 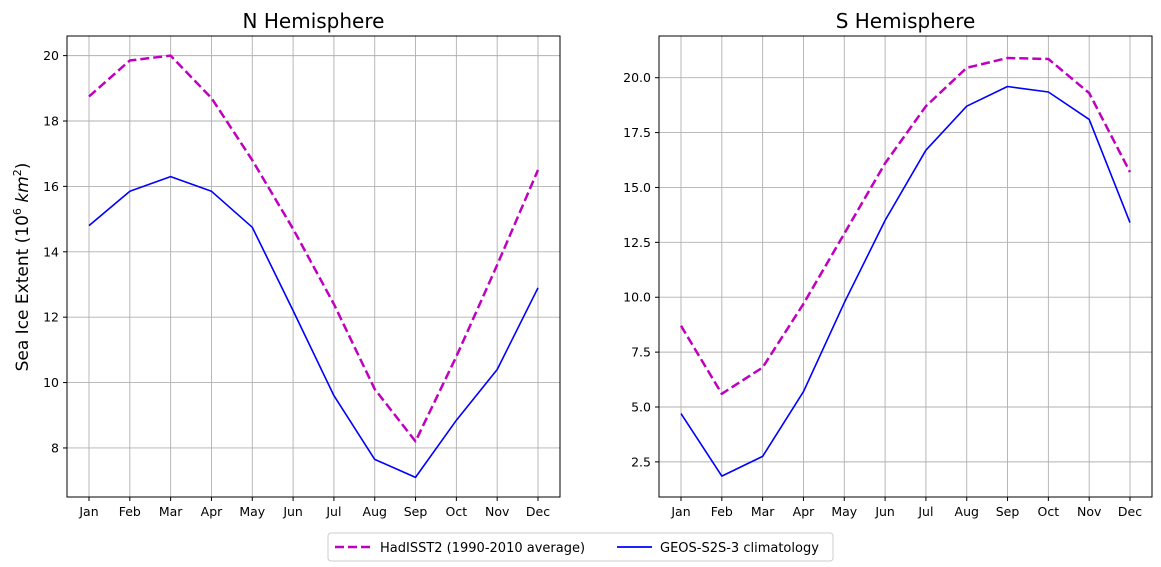 I want to click on legend-label-hadisst: HadISST2 (1990-2010 average), so click(x=482, y=548).